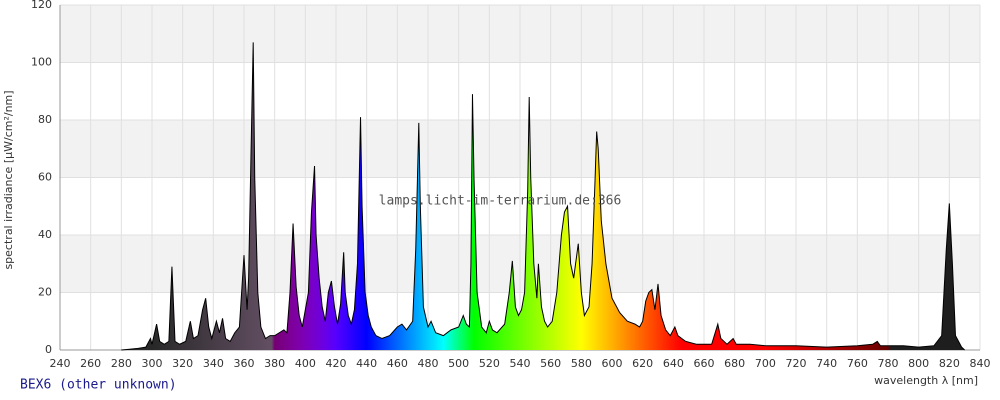 Image resolution: width=1000 pixels, height=400 pixels. Describe the element at coordinates (121, 363) in the screenshot. I see `x-tick-label: 280` at that location.